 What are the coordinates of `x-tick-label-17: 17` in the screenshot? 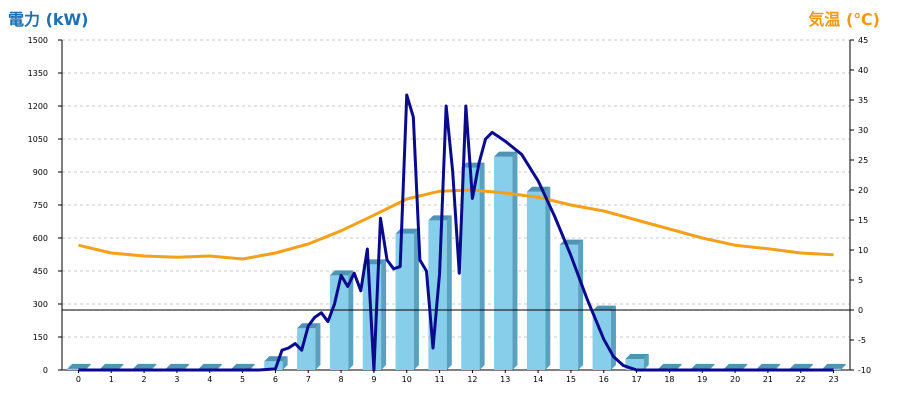 It's located at (636, 379).